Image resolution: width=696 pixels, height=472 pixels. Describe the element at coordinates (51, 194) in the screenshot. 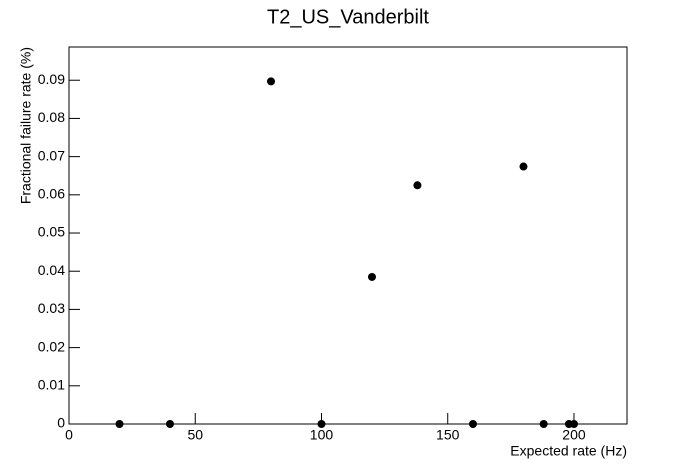

I see `y-tick-label: 0.06` at that location.